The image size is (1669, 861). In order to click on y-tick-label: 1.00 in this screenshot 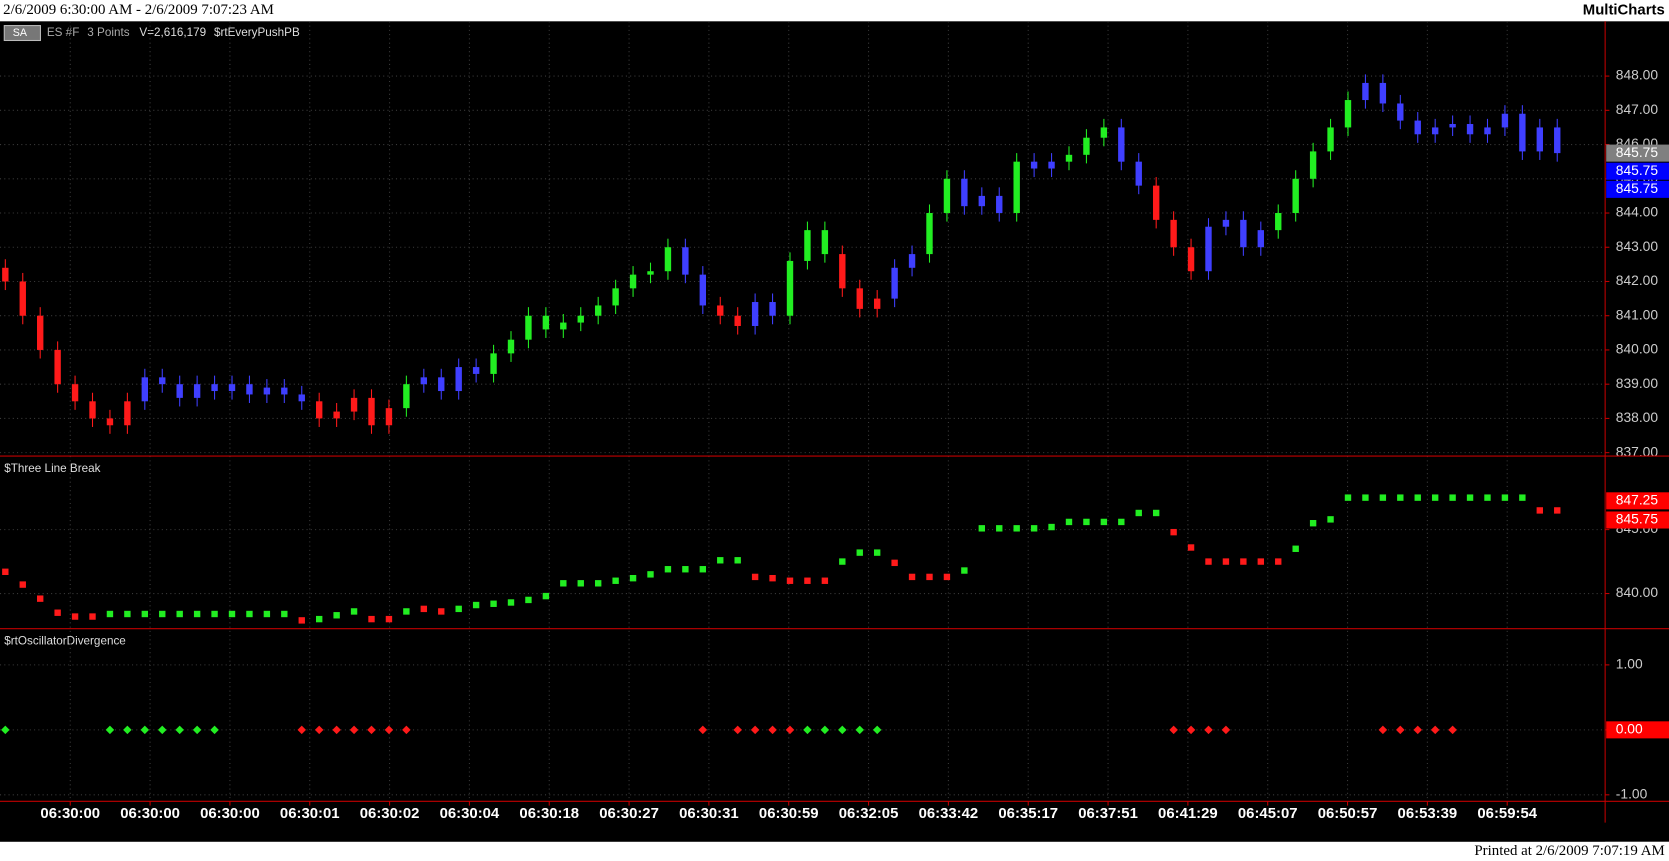, I will do `click(1629, 664)`.